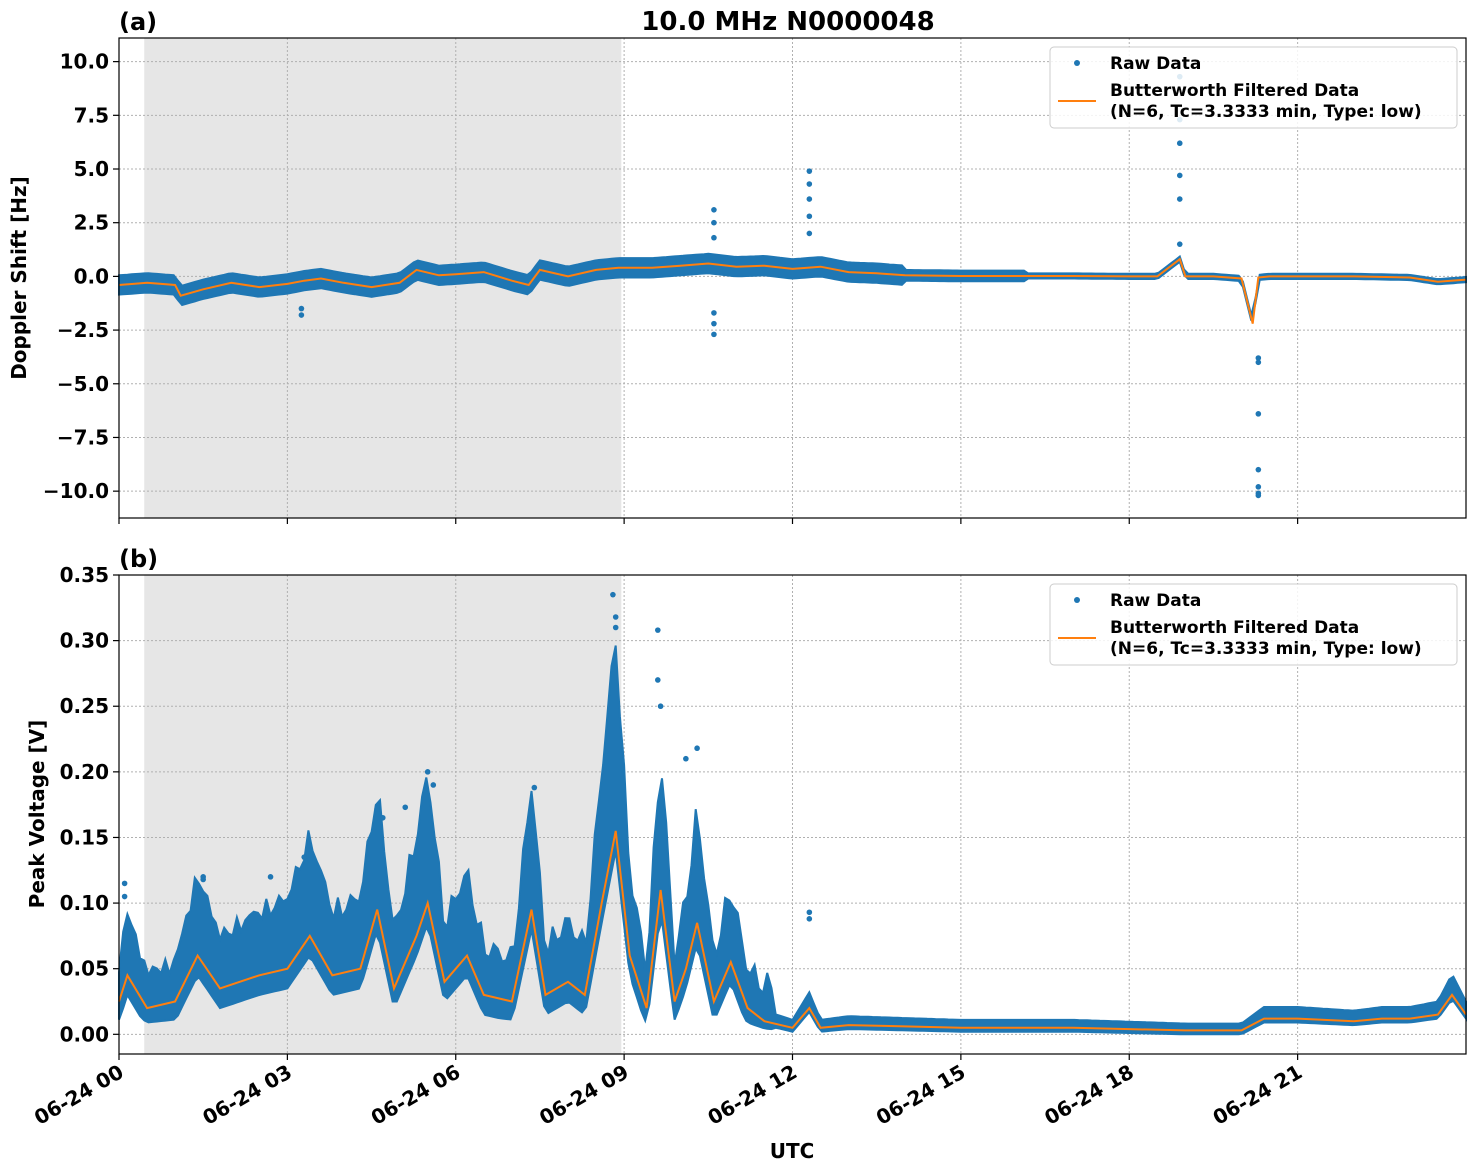 The width and height of the screenshot is (1475, 1172). I want to click on panel-b-legend-filtered-params: (N=6, Tc=3.3333 min, Type: low), so click(1266, 649).